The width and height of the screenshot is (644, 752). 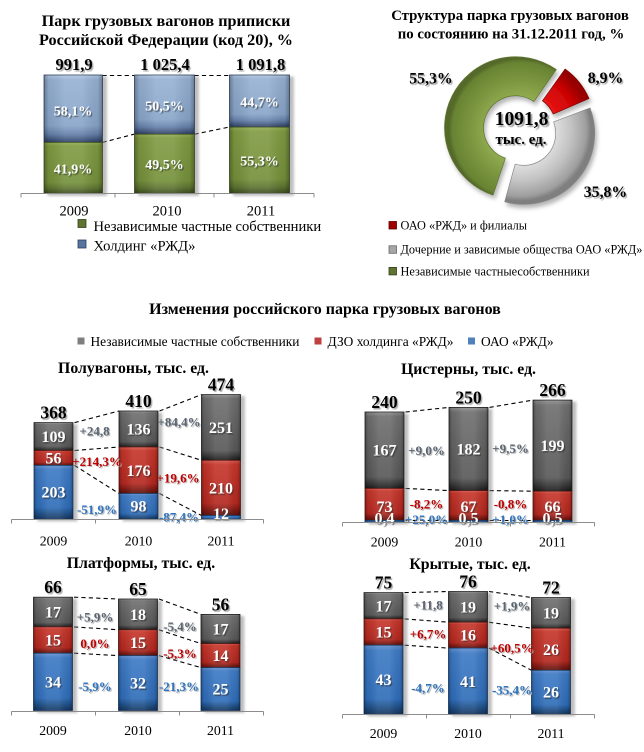 What do you see at coordinates (385, 519) in the screenshot?
I see `svg-text: 0,4` at bounding box center [385, 519].